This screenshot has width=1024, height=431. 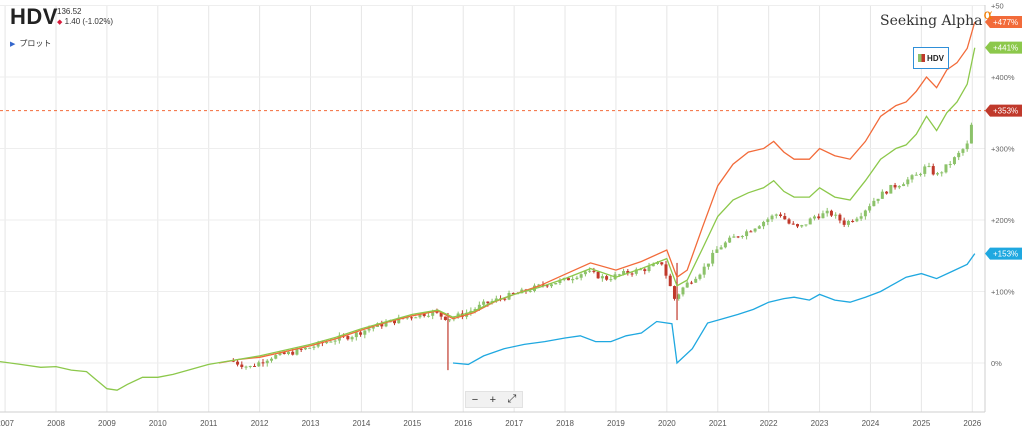 What do you see at coordinates (1003, 149) in the screenshot?
I see `y-tick-label: +300%` at bounding box center [1003, 149].